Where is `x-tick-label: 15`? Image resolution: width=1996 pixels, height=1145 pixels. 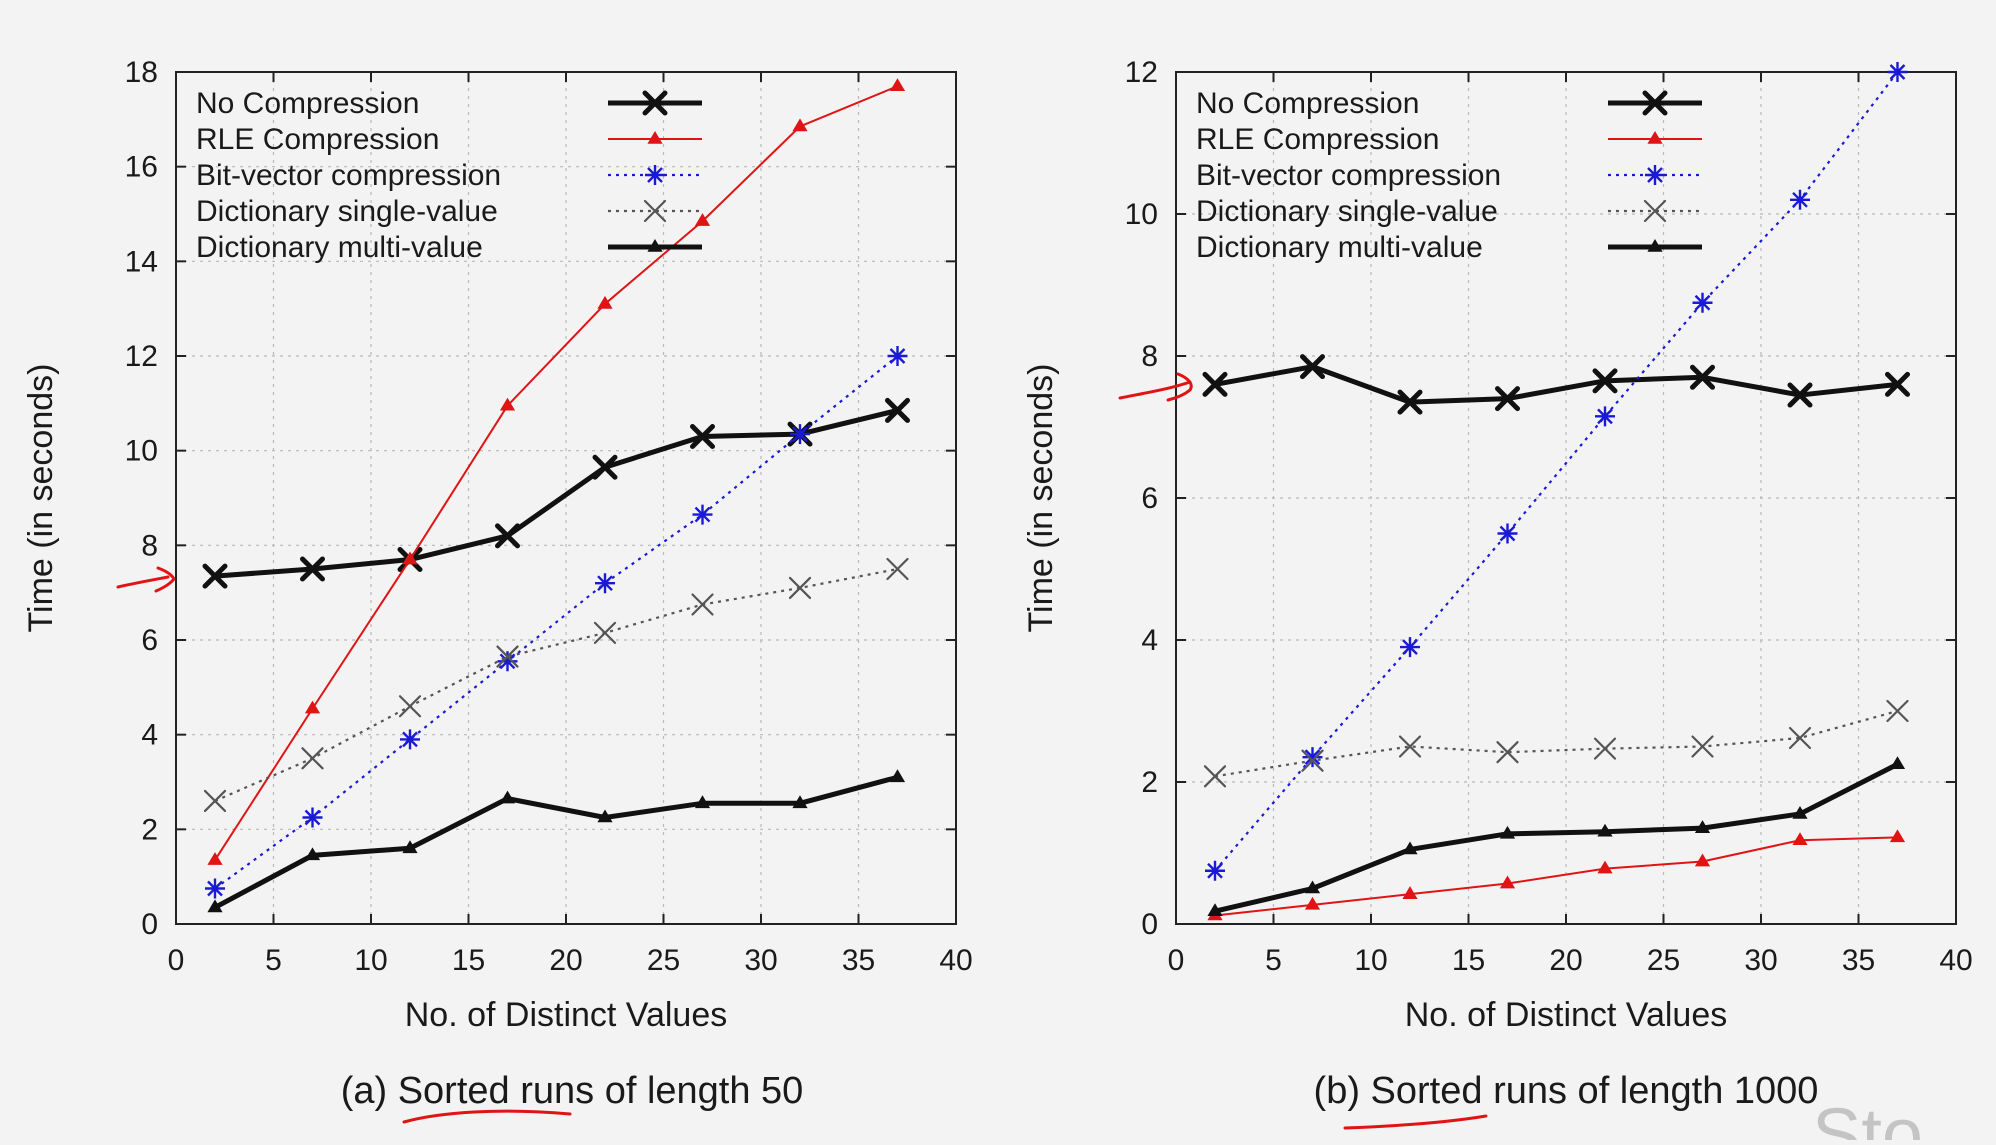 x-tick-label: 15 is located at coordinates (468, 960).